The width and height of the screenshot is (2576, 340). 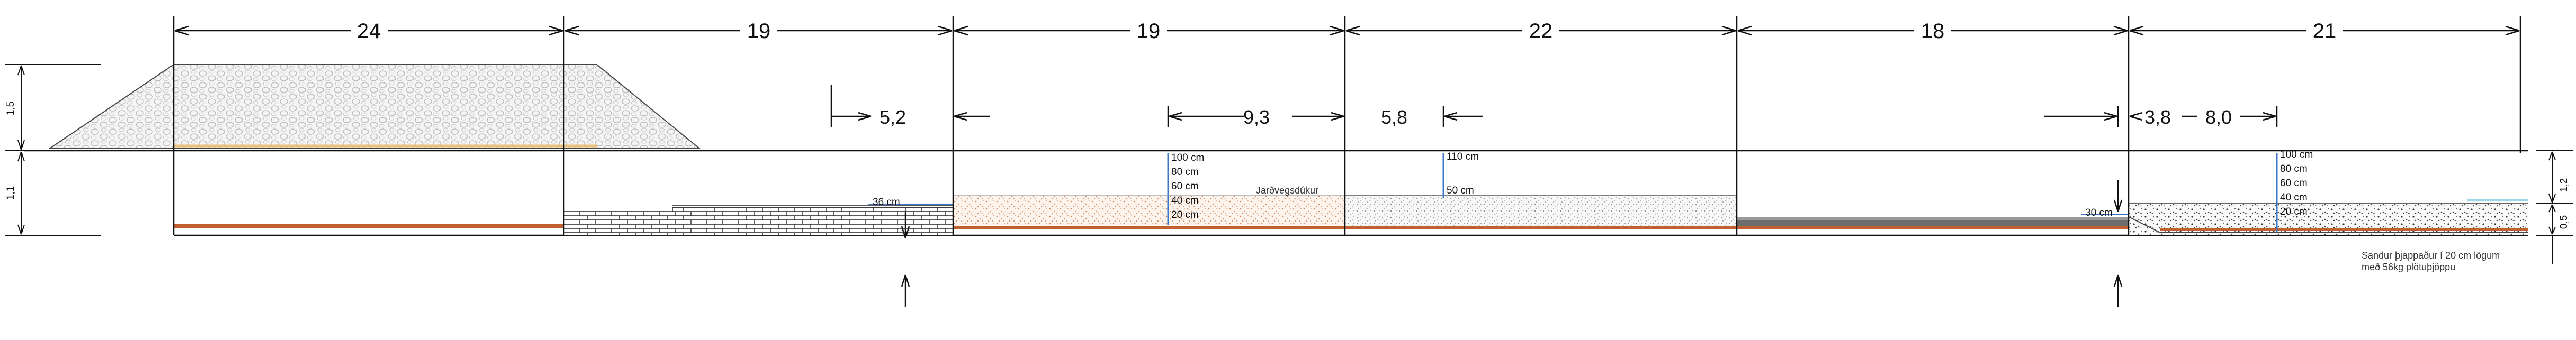 I want to click on section-6-orange-layer, so click(x=2344, y=229).